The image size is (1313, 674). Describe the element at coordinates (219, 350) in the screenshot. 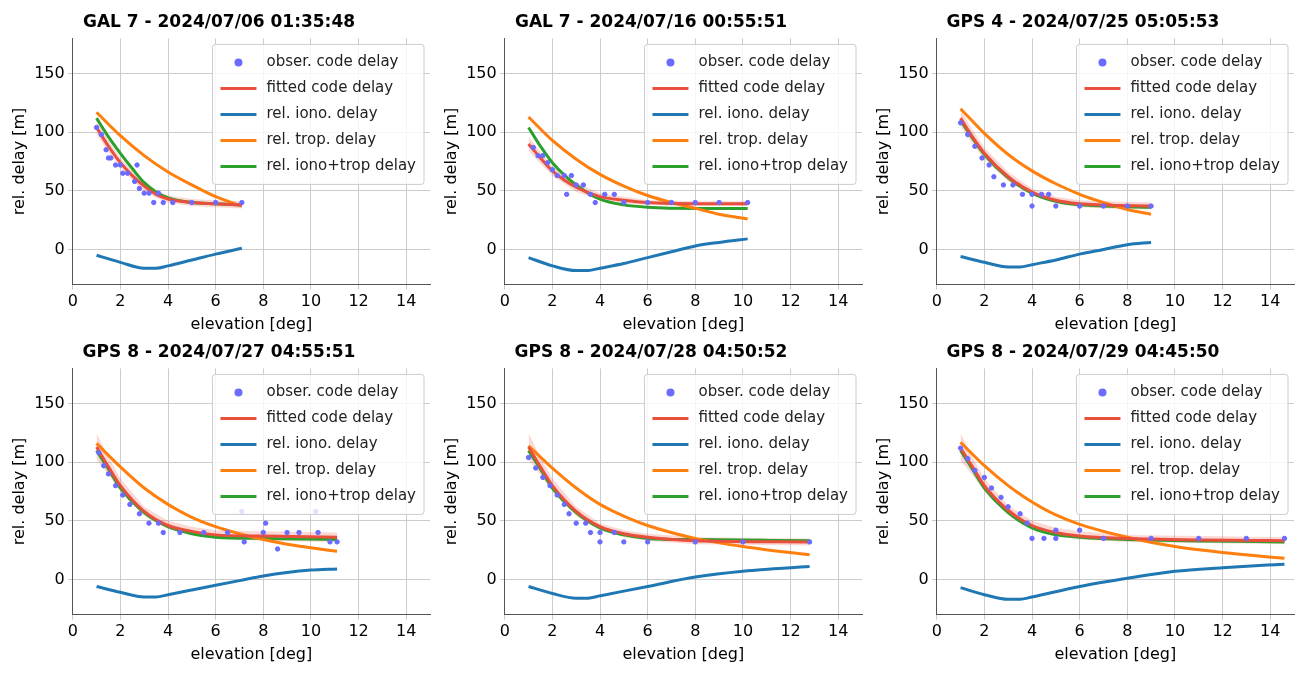

I see `chart-title: GPS 8 - 2024/07/27 04:55:51` at that location.